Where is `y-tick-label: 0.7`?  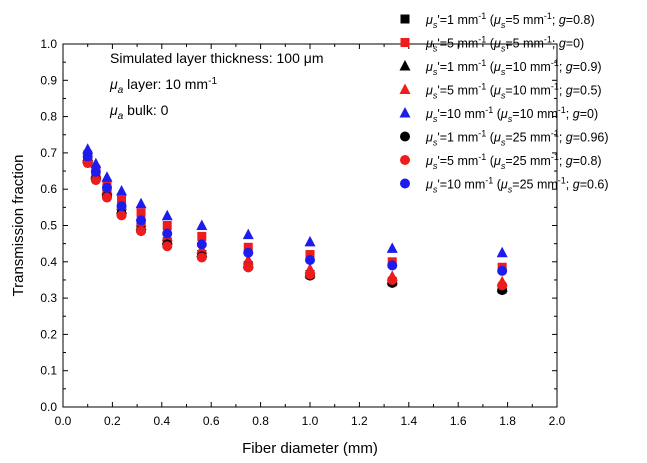 y-tick-label: 0.7 is located at coordinates (48, 153).